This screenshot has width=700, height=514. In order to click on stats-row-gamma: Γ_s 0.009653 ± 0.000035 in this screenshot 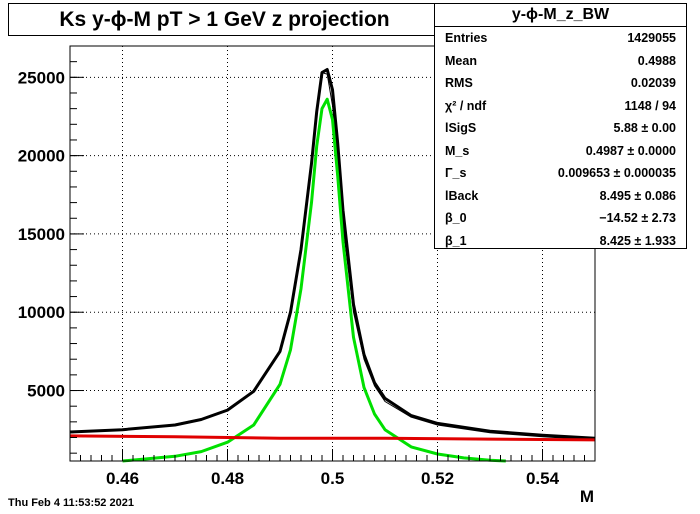, I will do `click(560, 173)`.